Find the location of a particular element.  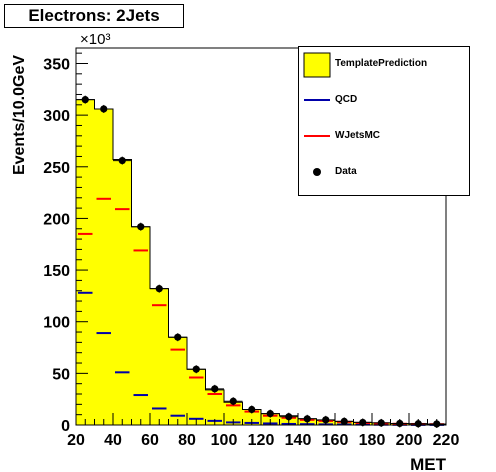

legend-item-data: Data is located at coordinates (384, 173).